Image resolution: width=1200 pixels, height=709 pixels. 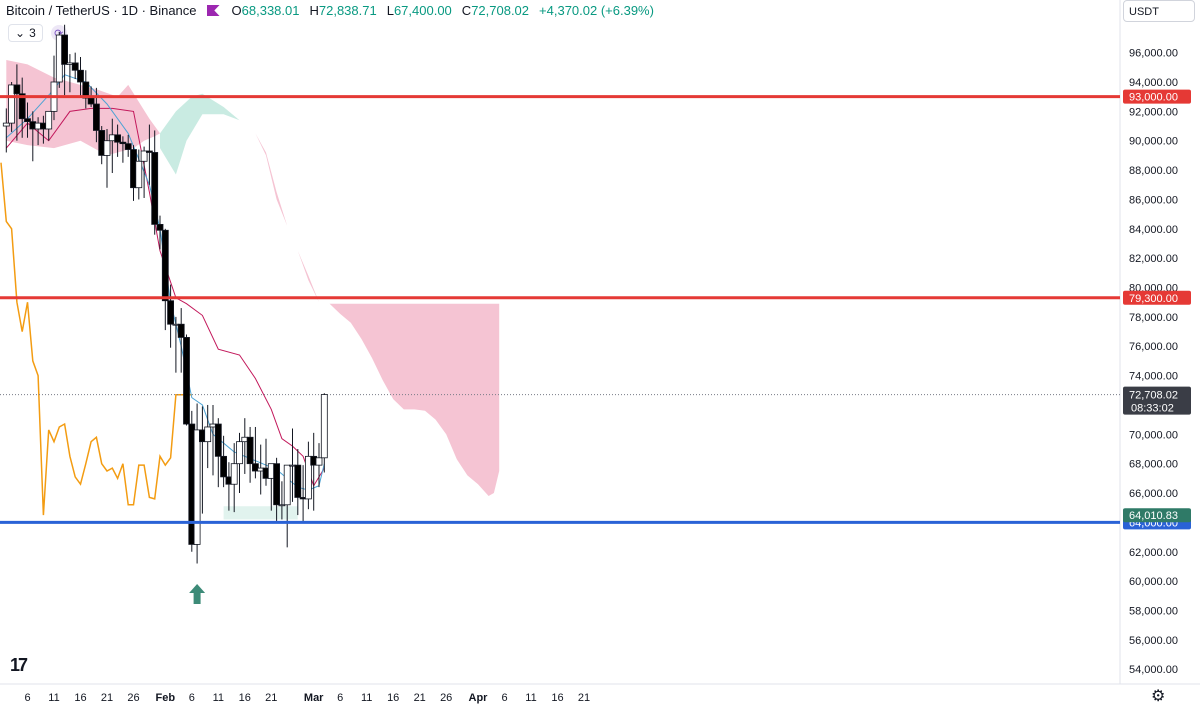 What do you see at coordinates (1153, 347) in the screenshot?
I see `y-tick-label: 76,000.00` at bounding box center [1153, 347].